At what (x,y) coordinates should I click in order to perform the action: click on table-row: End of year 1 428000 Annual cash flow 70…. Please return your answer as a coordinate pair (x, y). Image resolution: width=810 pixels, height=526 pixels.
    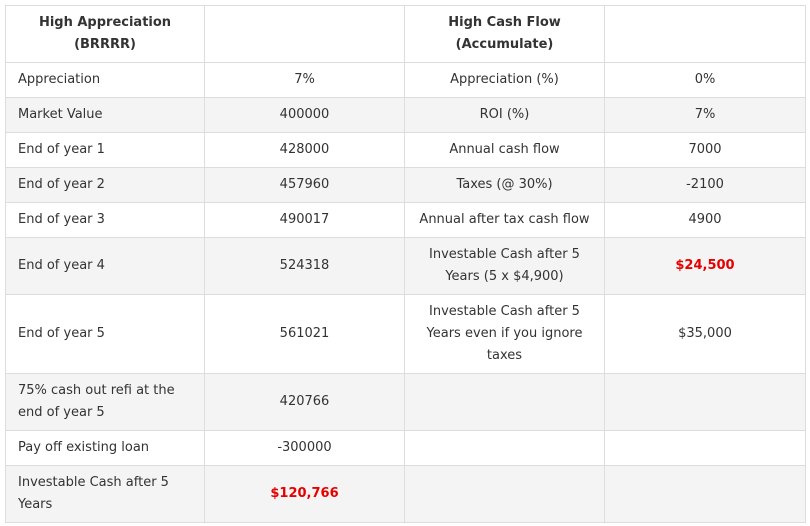
    Looking at the image, I should click on (405, 150).